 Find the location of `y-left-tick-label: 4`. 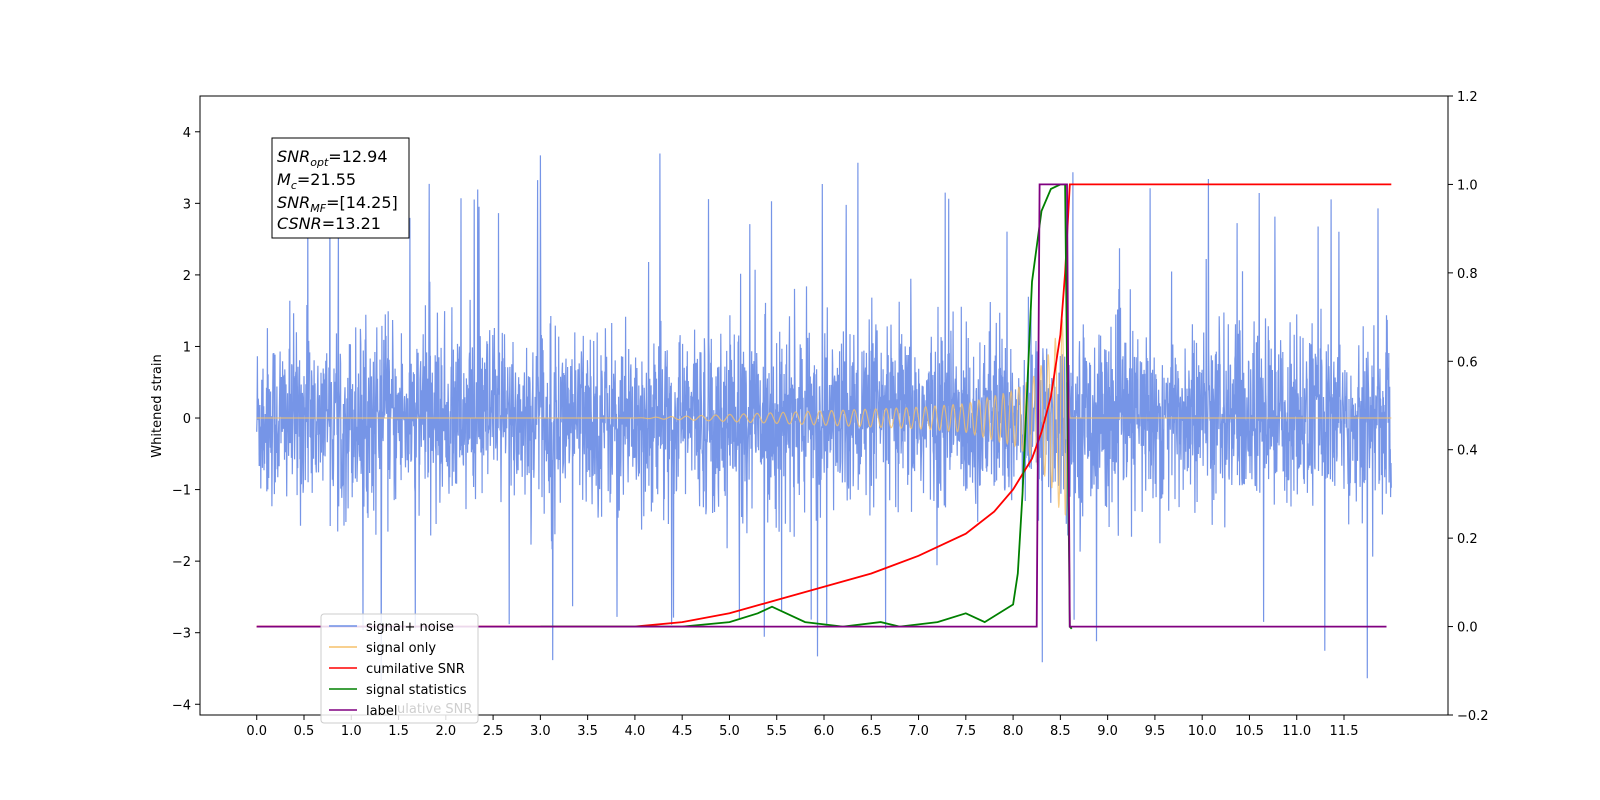

y-left-tick-label: 4 is located at coordinates (187, 133).